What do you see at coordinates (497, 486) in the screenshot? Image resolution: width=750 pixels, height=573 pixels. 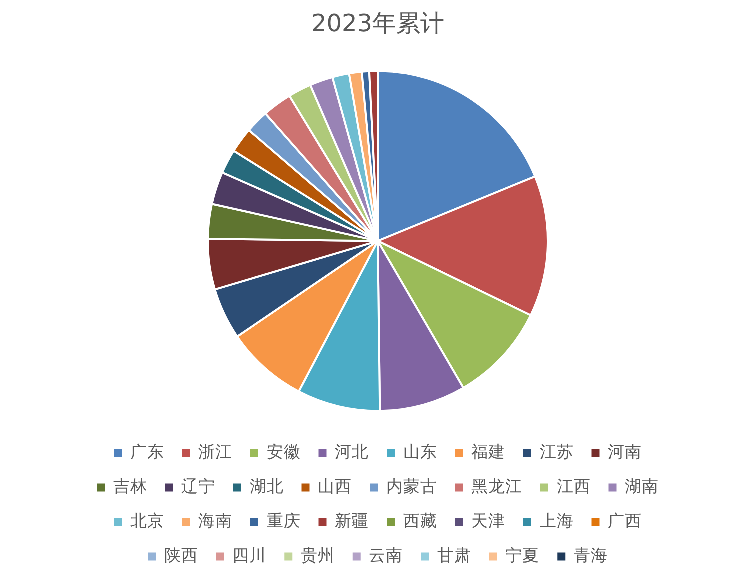 I see `legend-label: 黑龙江` at bounding box center [497, 486].